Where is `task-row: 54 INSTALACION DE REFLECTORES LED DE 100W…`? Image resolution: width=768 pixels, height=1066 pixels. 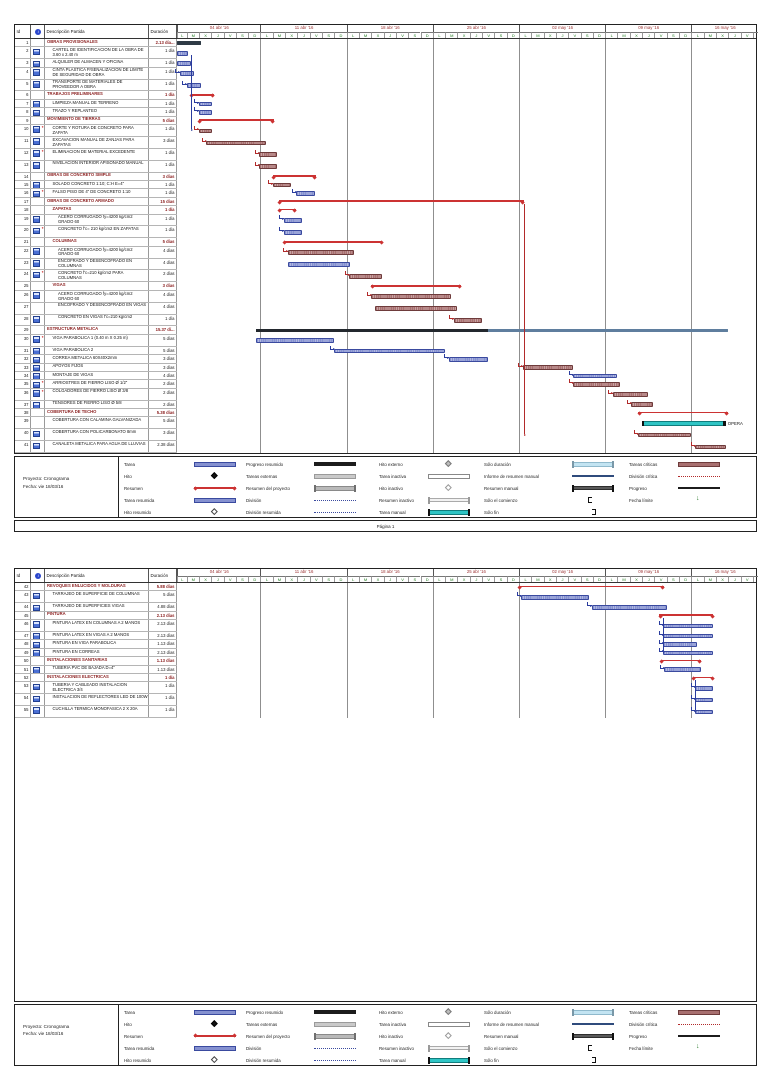 task-row: 54 INSTALACION DE REFLECTORES LED DE 100W… is located at coordinates (385, 700).